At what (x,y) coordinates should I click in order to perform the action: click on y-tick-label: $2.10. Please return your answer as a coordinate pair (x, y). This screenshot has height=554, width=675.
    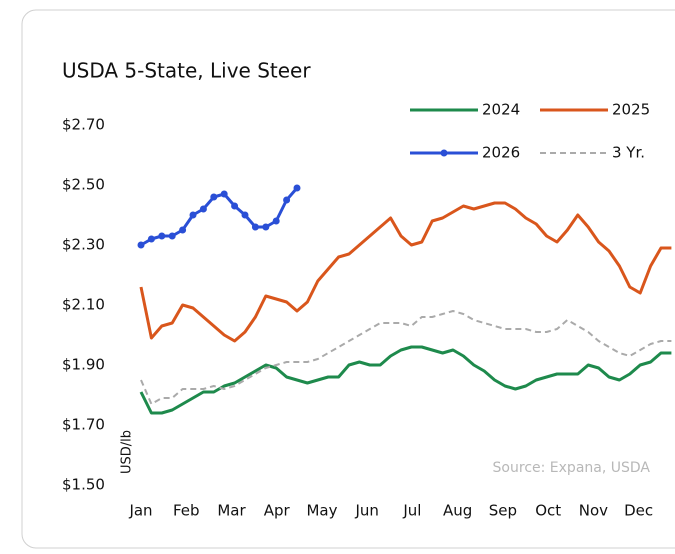
    Looking at the image, I should click on (83, 305).